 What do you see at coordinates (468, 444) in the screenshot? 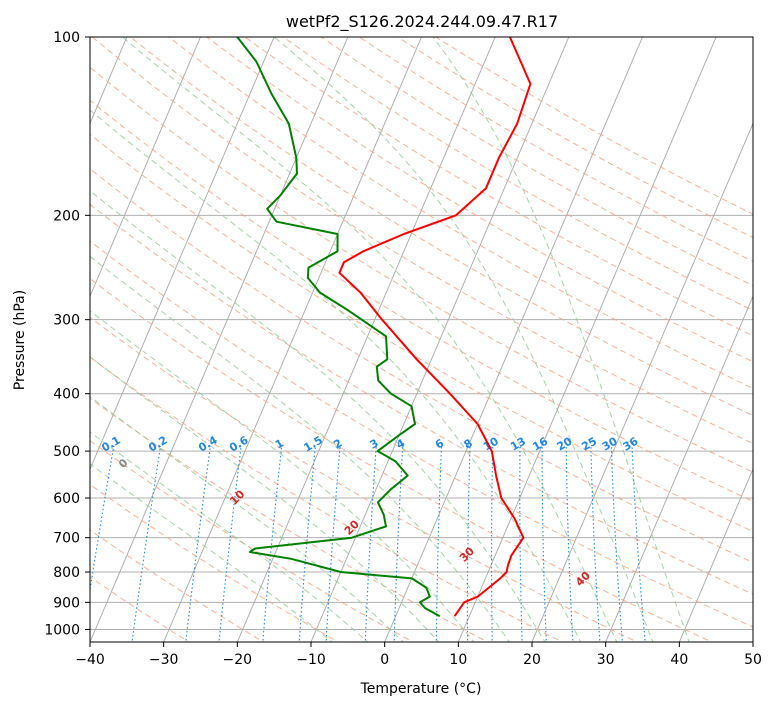
I see `mixing-ratio-label: 8` at bounding box center [468, 444].